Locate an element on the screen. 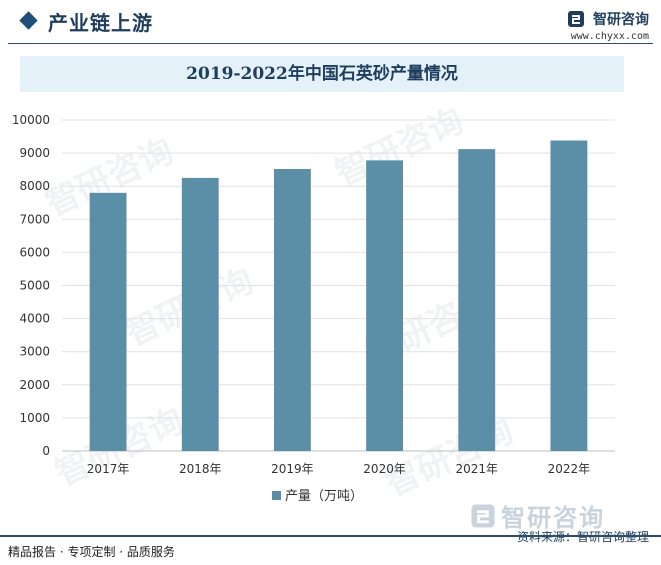 This screenshot has height=565, width=661. header-divider is located at coordinates (330, 43).